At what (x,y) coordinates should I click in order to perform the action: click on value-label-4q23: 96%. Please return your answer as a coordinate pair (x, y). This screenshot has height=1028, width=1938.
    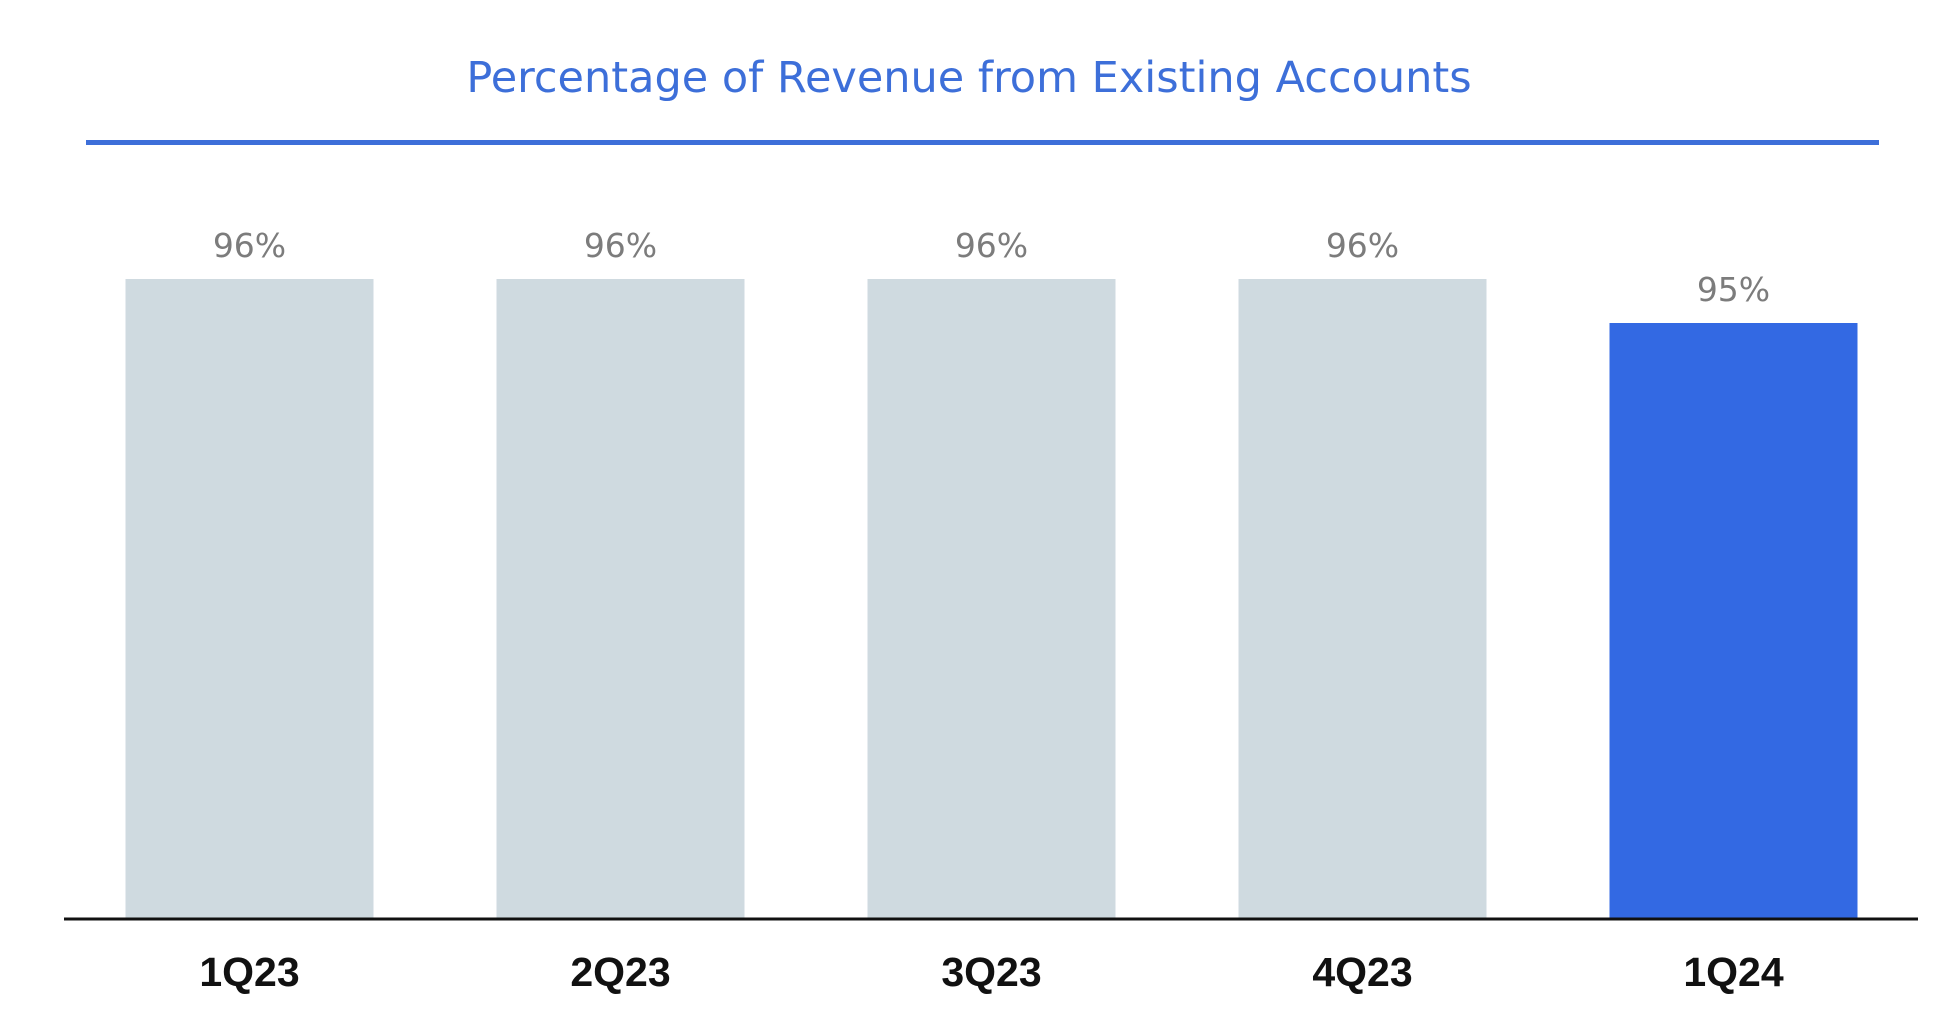
    Looking at the image, I should click on (1362, 245).